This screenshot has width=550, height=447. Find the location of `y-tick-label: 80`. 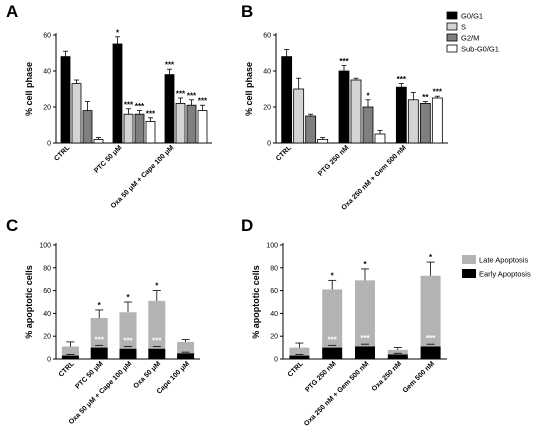

y-tick-label: 80 is located at coordinates (274, 268).